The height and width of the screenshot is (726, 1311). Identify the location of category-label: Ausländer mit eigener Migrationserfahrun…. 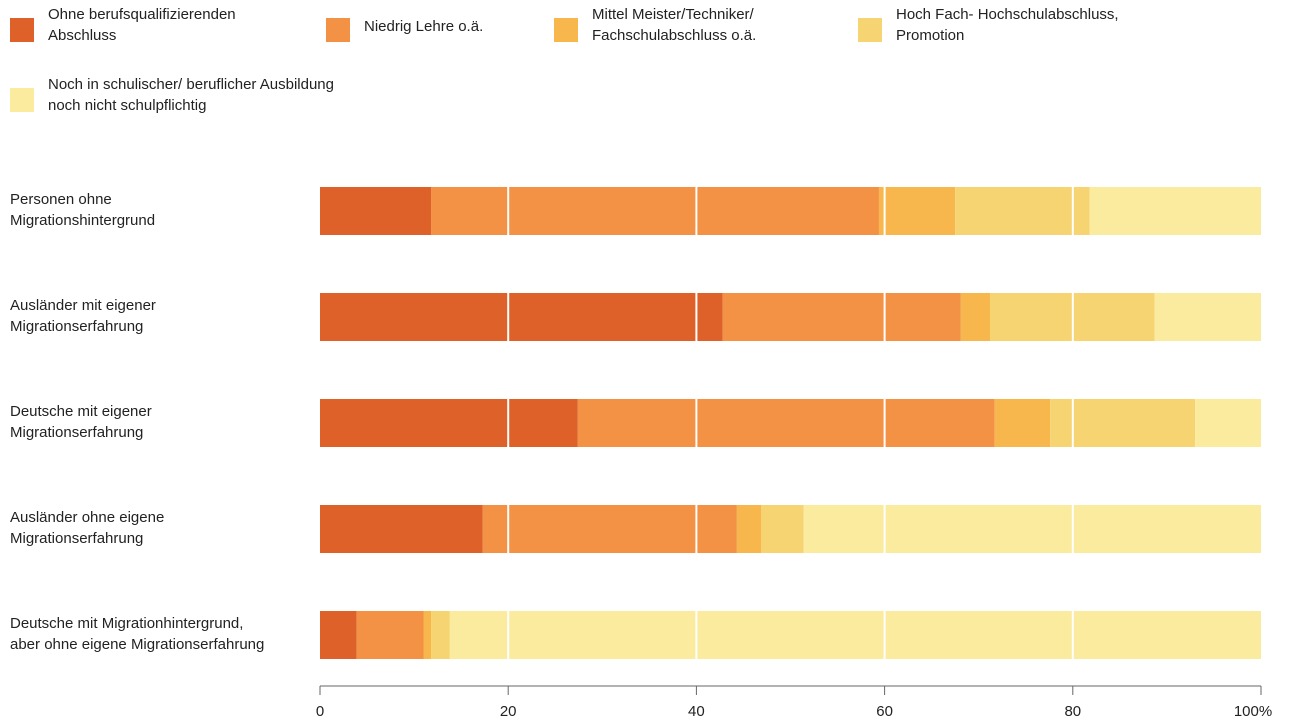
(83, 316).